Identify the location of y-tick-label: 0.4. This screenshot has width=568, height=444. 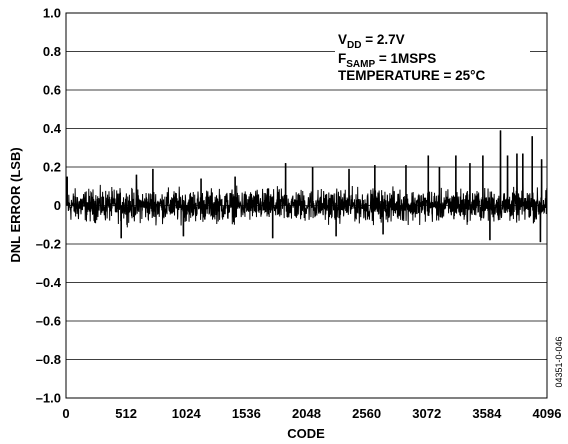
(52, 128).